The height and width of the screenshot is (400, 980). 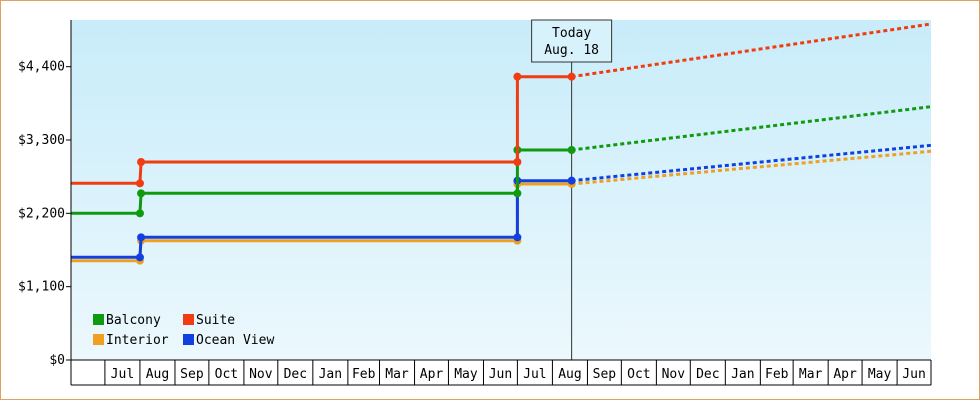 I want to click on y-tick-label: $2,200, so click(x=41, y=213).